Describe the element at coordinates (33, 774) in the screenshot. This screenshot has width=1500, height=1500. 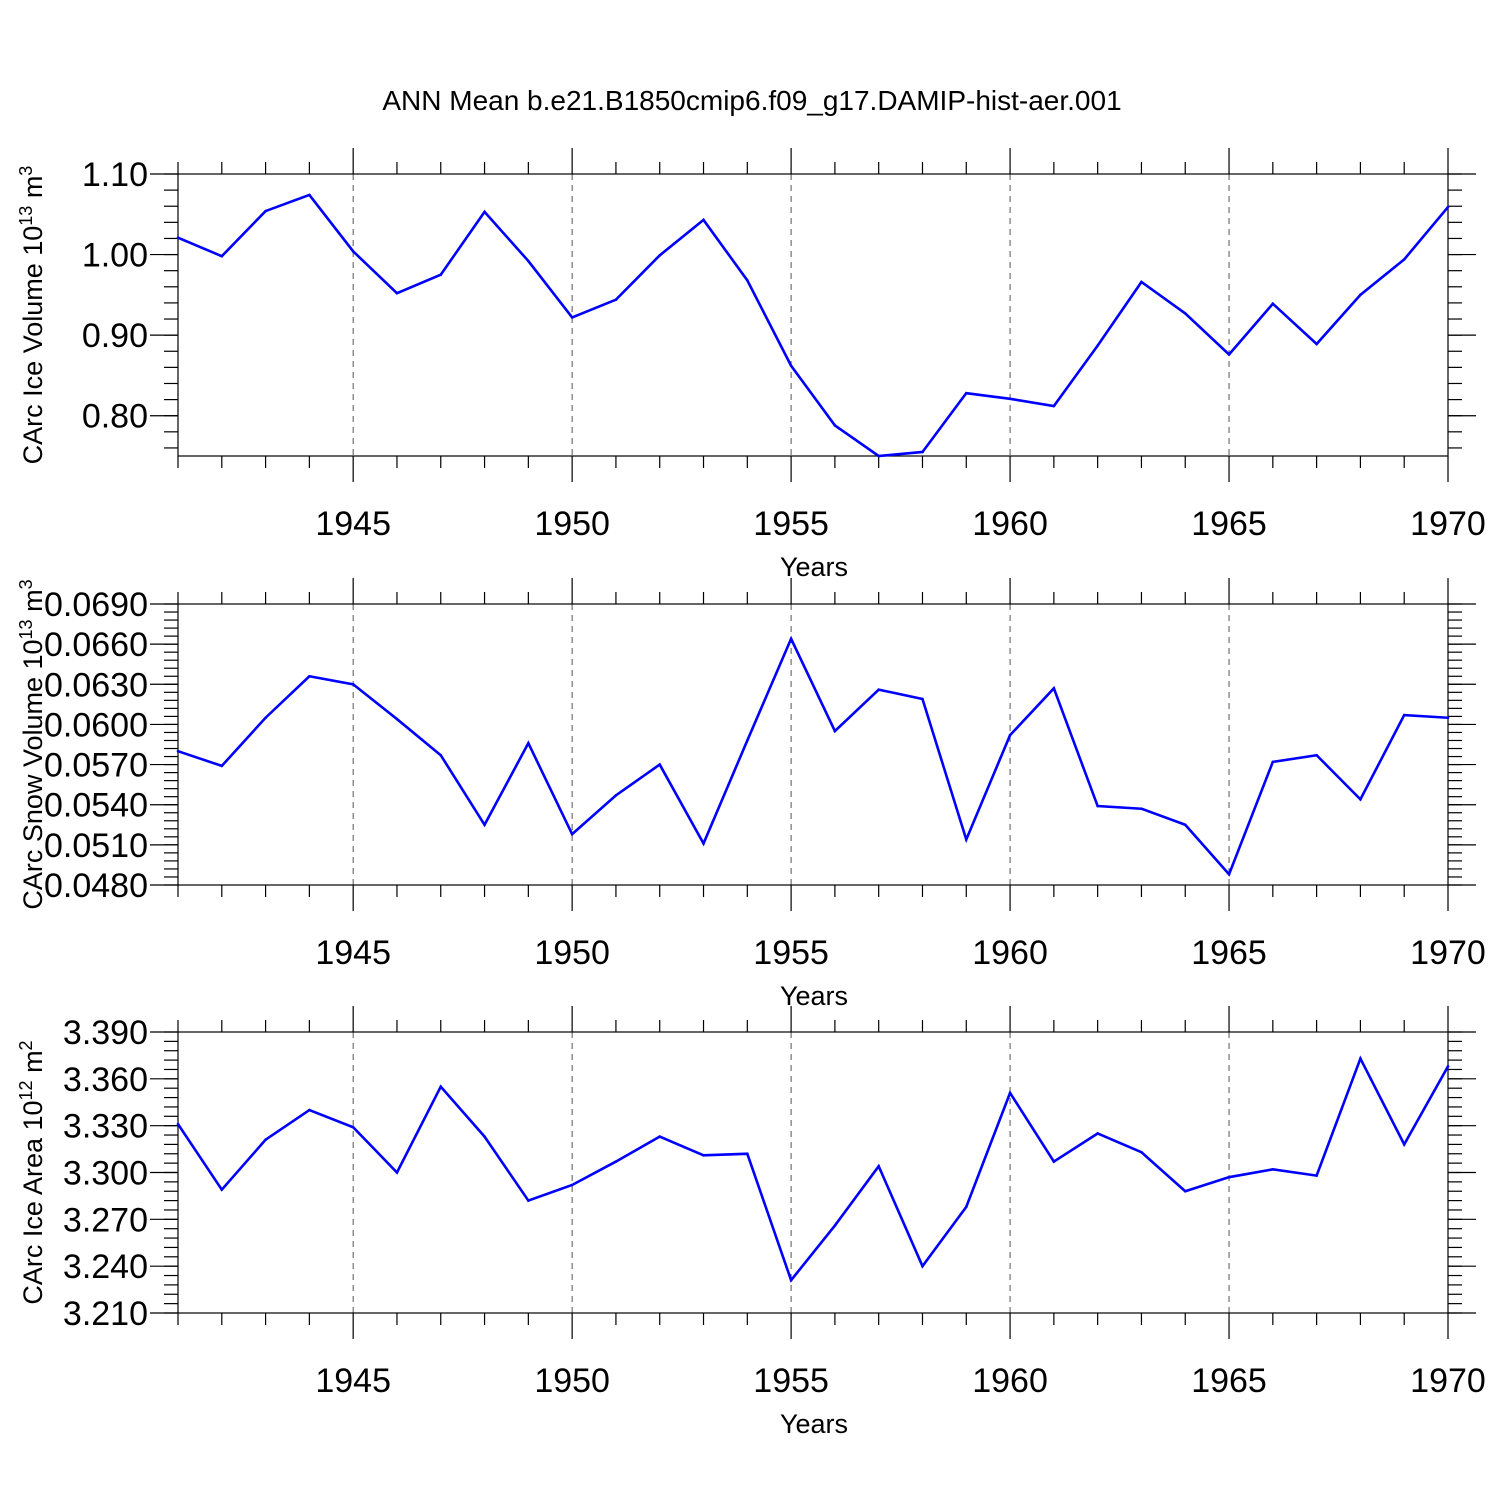
I see `y-axis-label-text: CArc Snow Volume 10` at that location.